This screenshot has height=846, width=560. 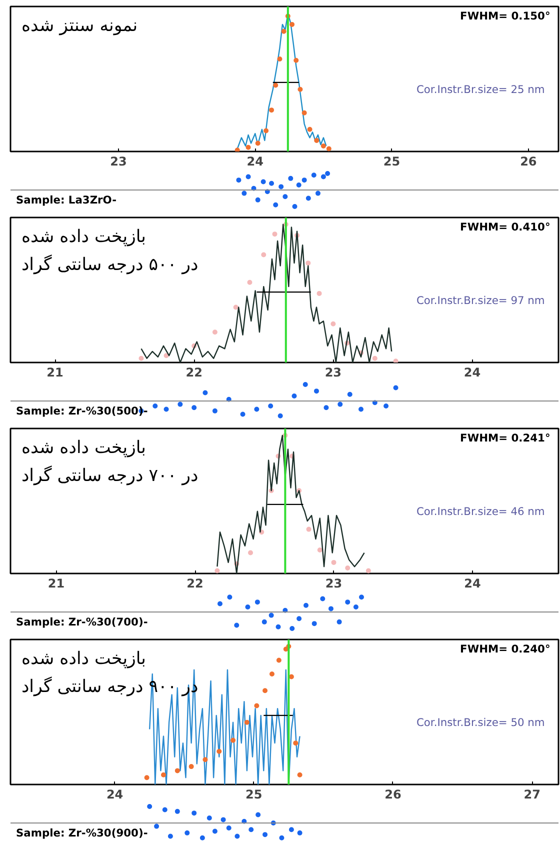 What do you see at coordinates (109, 462) in the screenshot?
I see `annotation: بازپخت داده شده در ۷۰۰ درجه سانتی گراد` at bounding box center [109, 462].